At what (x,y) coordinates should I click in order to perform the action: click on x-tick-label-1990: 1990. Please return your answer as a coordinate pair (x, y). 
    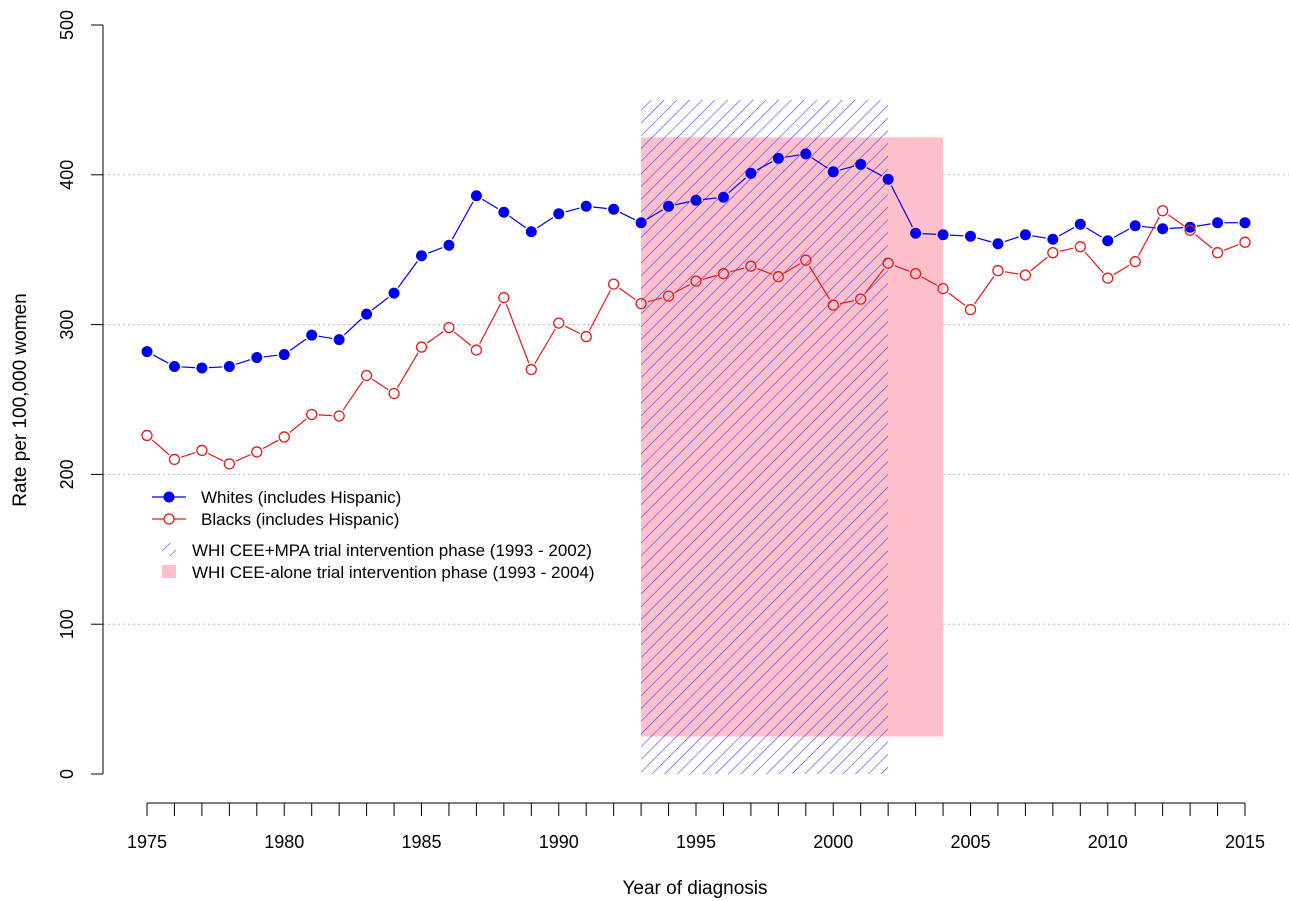
    Looking at the image, I should click on (559, 842).